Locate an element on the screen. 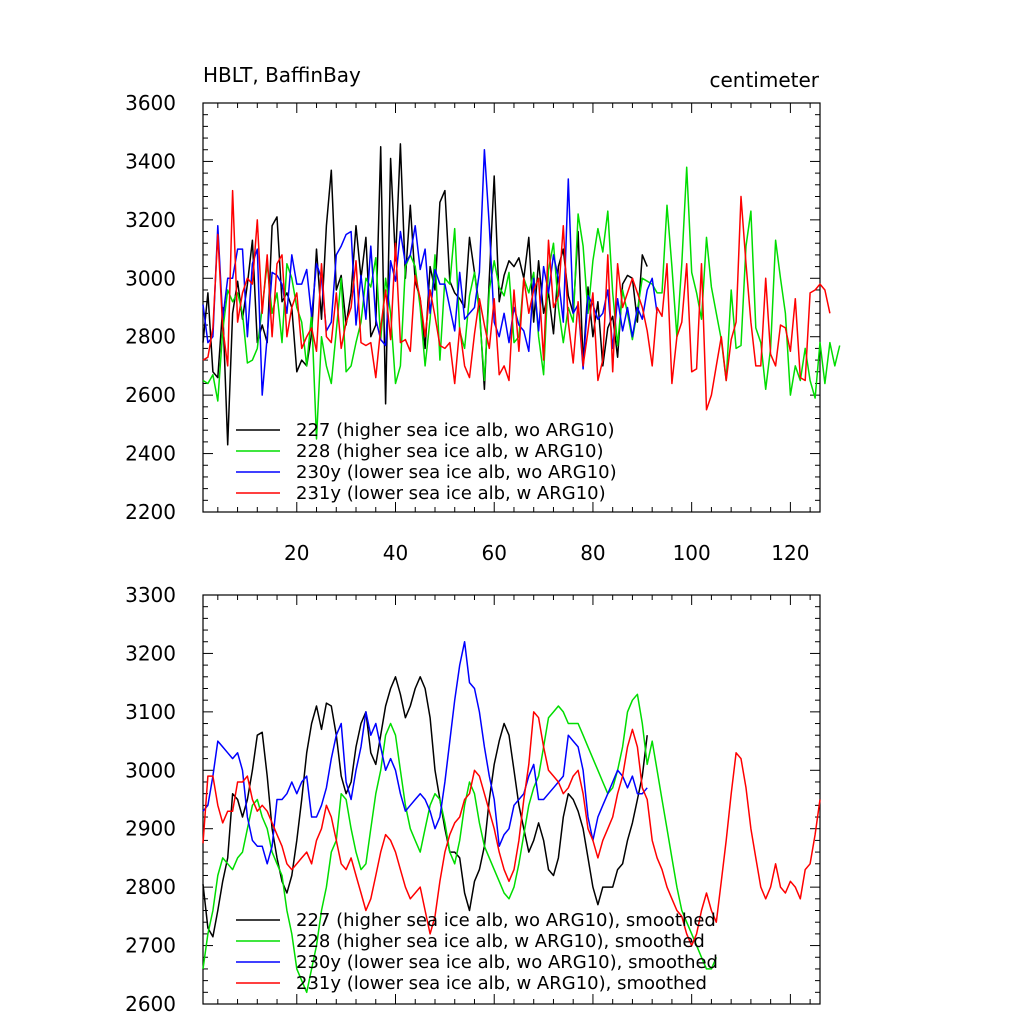 The image size is (1024, 1024). y-tick-label: 2400 is located at coordinates (150, 454).